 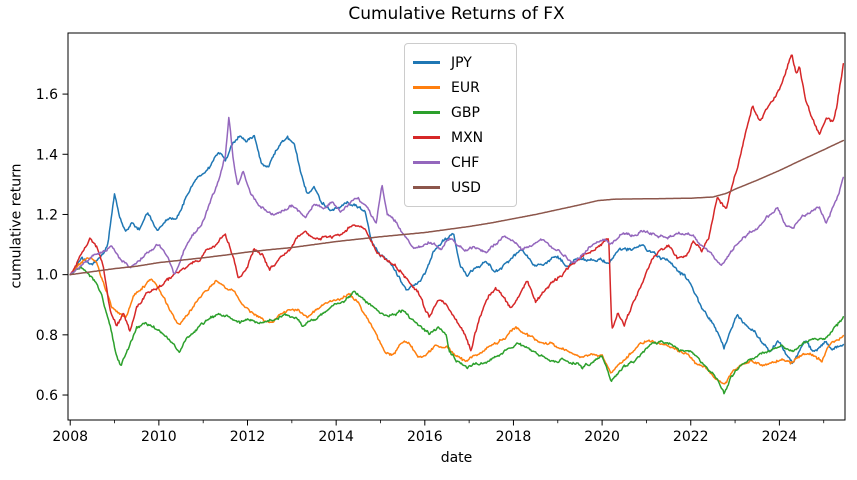 I want to click on legend-entry-mxn: MXN, so click(x=460, y=137).